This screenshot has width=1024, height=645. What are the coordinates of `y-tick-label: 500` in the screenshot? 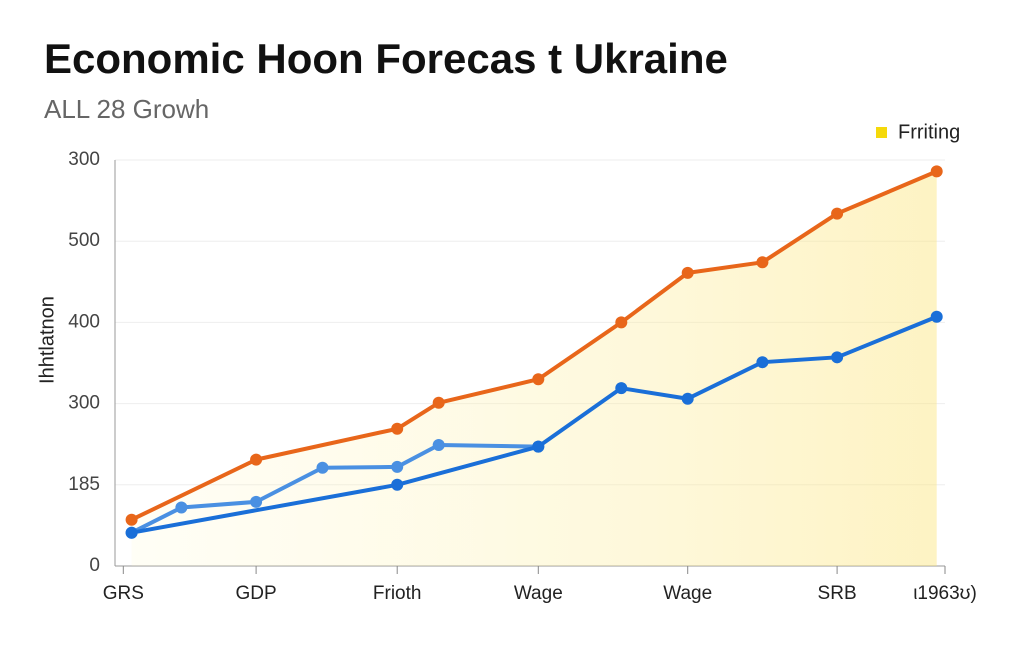 It's located at (84, 240).